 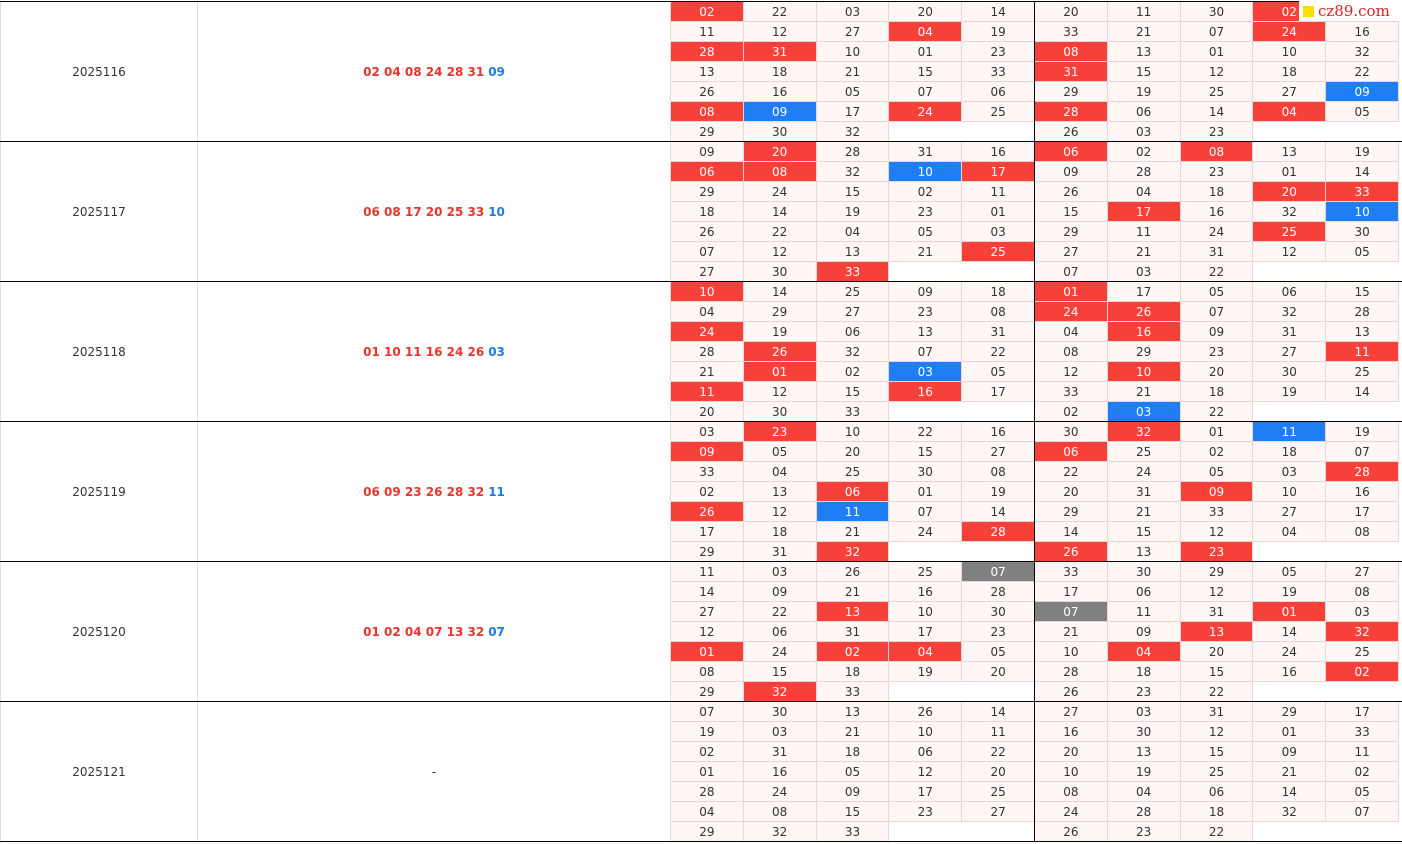 What do you see at coordinates (701, 841) in the screenshot?
I see `block-border` at bounding box center [701, 841].